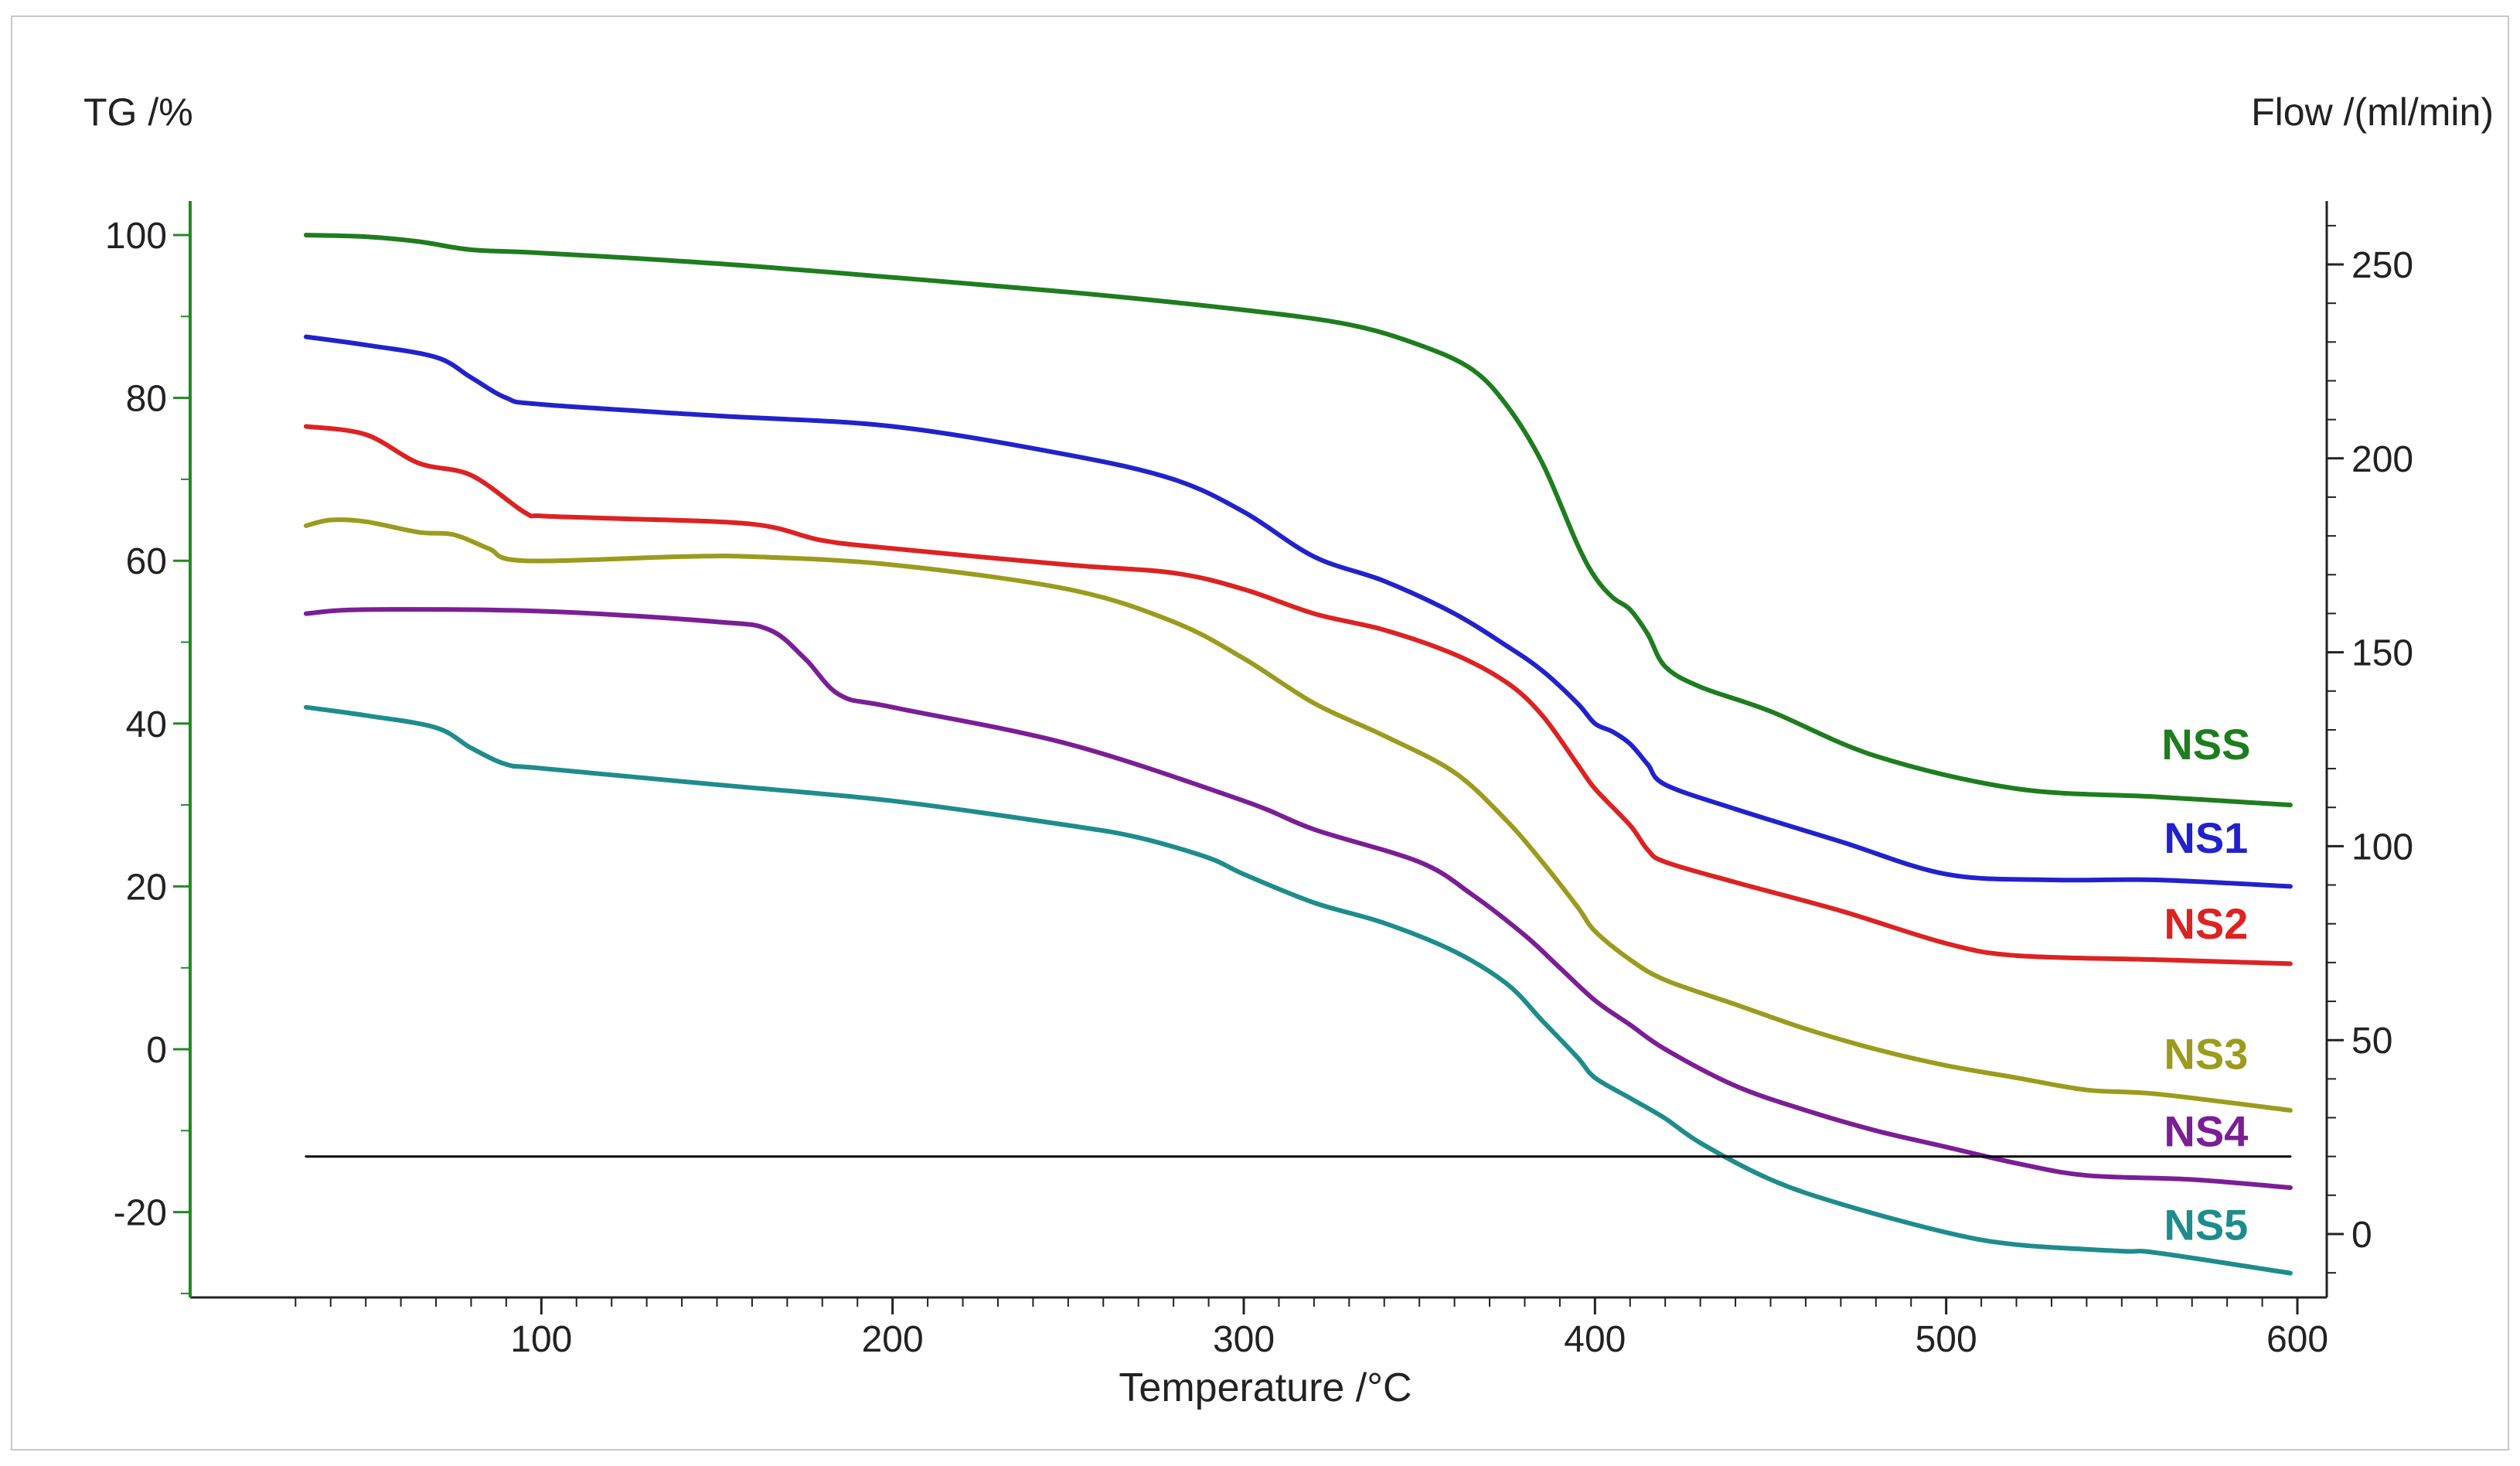  I want to click on series-label-ns1: NS1, so click(2206, 838).